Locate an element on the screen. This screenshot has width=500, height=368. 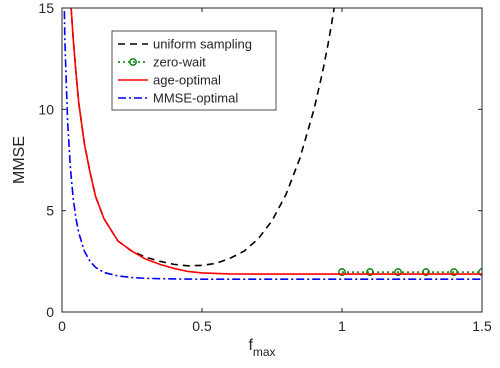
x-tick-label: 0 is located at coordinates (62, 326).